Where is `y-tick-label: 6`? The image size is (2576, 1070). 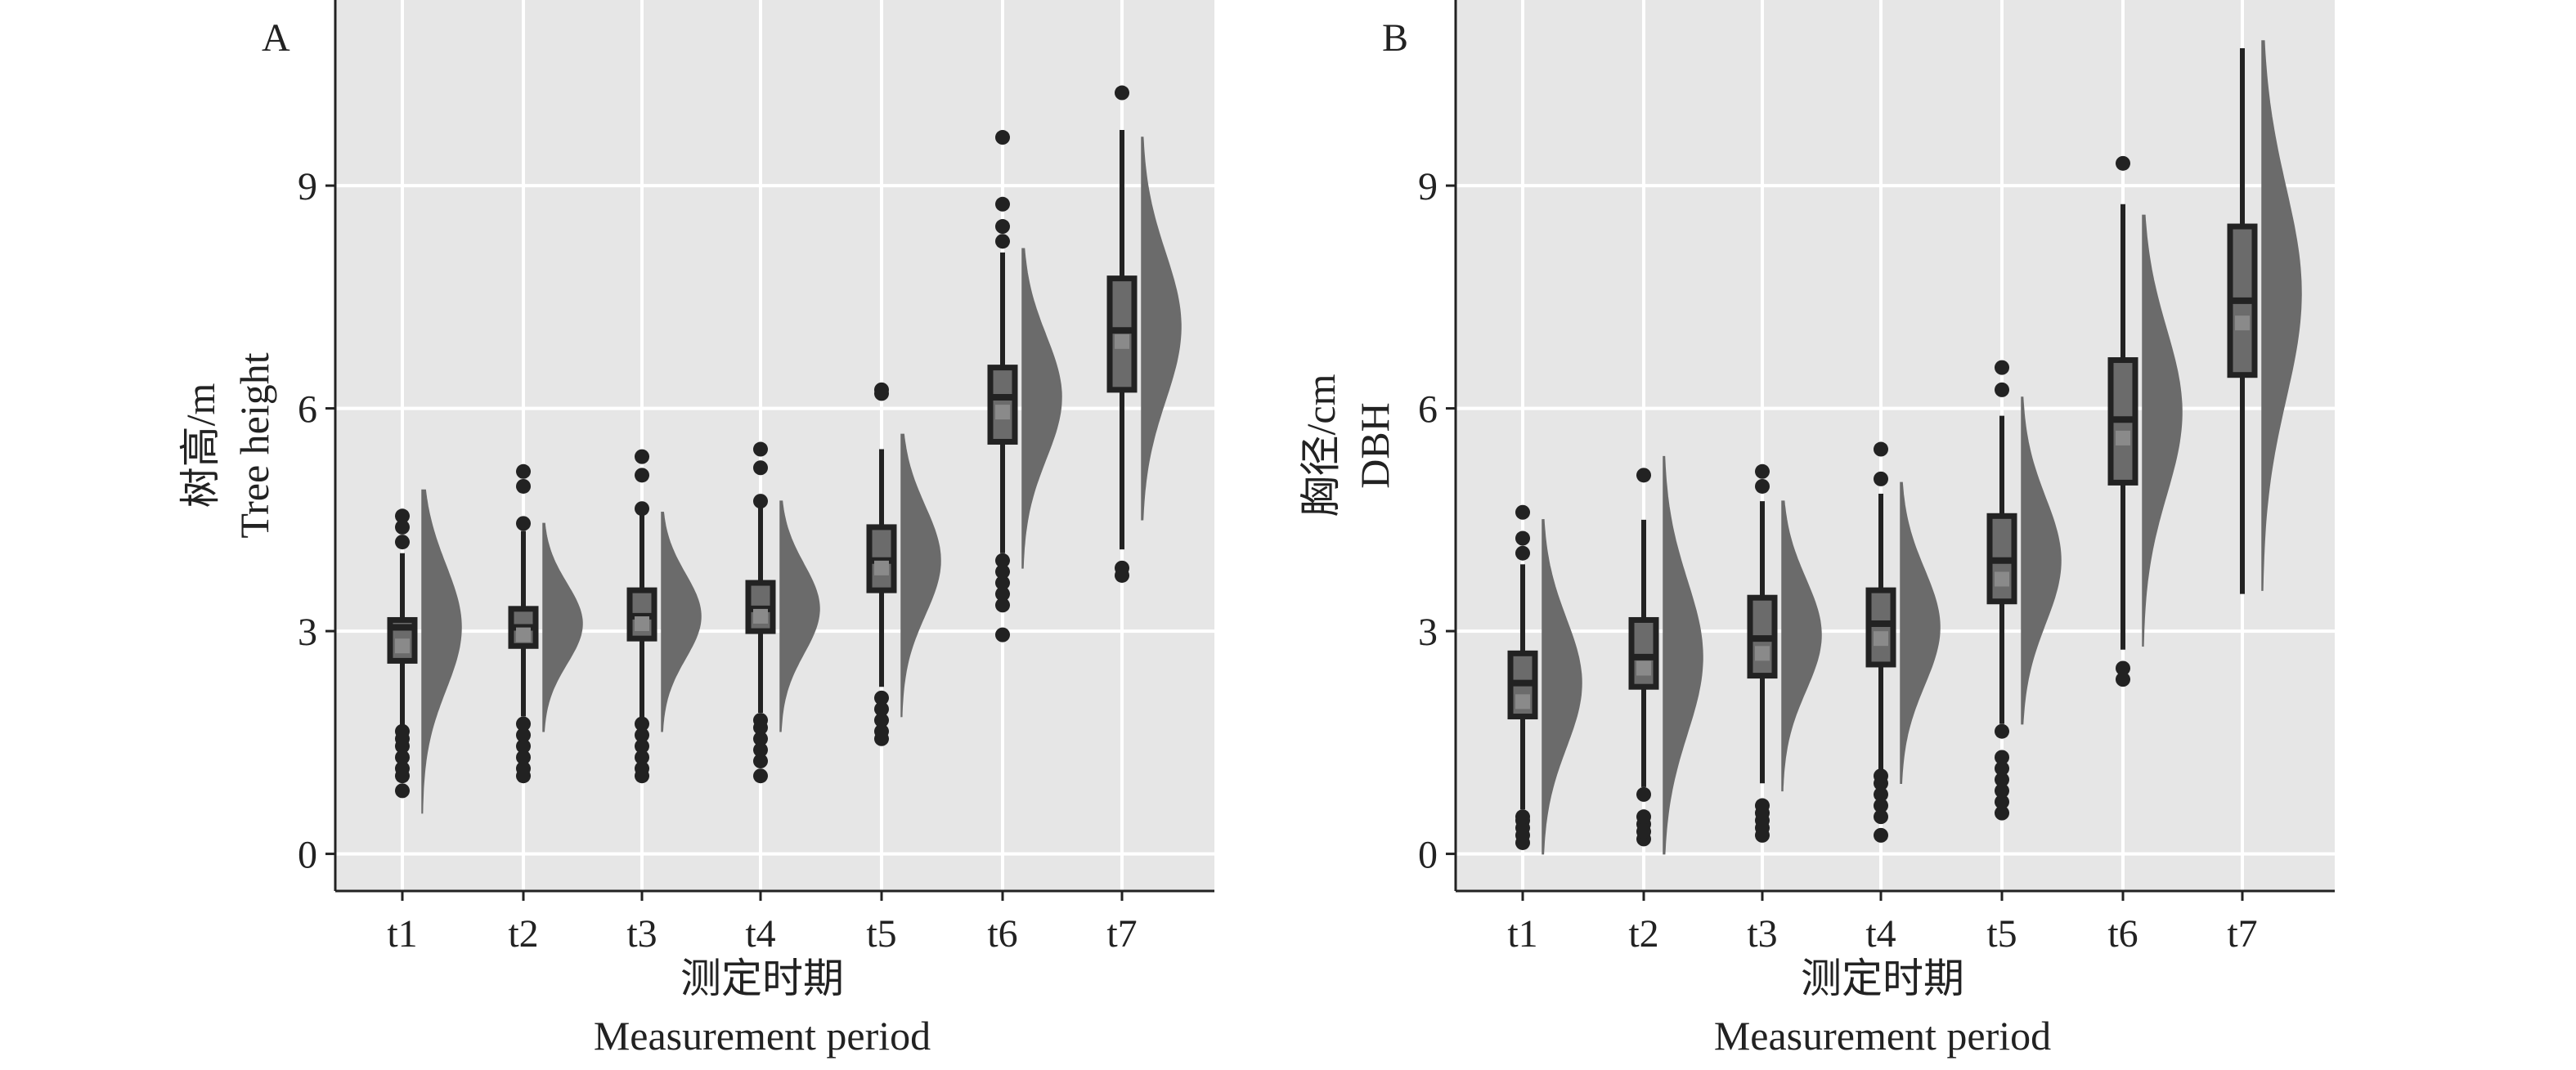
y-tick-label: 6 is located at coordinates (307, 410).